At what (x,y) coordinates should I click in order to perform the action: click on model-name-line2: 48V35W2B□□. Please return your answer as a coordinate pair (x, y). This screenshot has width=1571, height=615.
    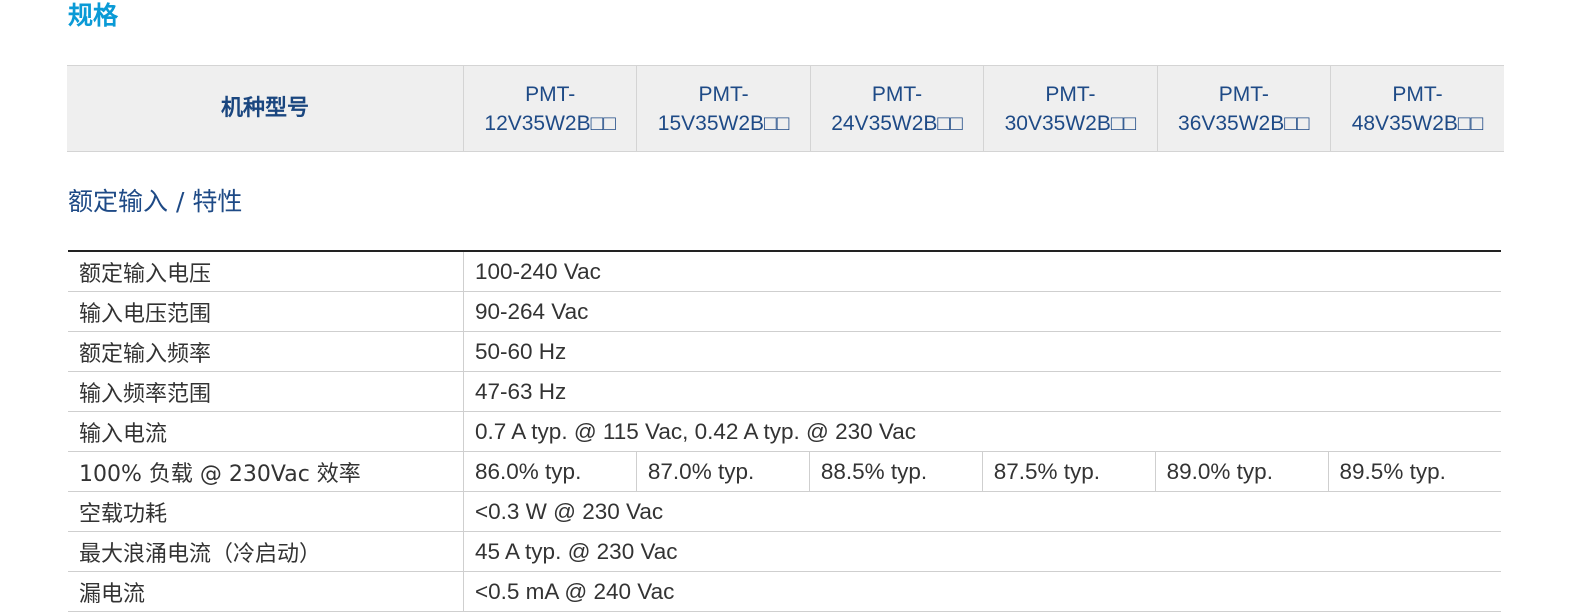
    Looking at the image, I should click on (1417, 123).